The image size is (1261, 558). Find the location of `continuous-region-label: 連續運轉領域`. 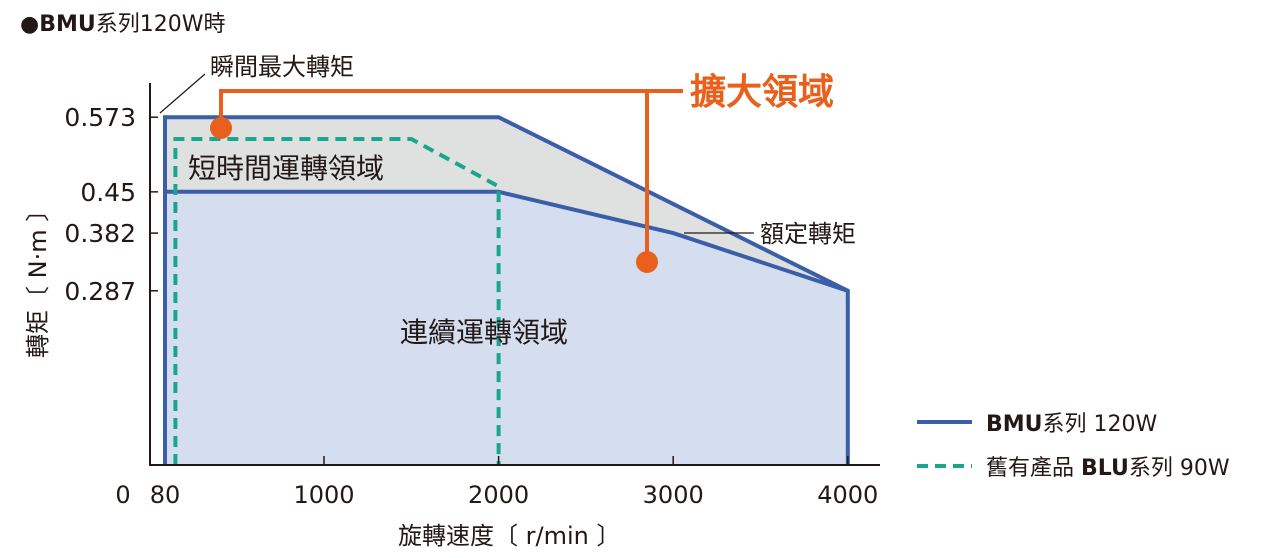

continuous-region-label: 連續運轉領域 is located at coordinates (484, 332).